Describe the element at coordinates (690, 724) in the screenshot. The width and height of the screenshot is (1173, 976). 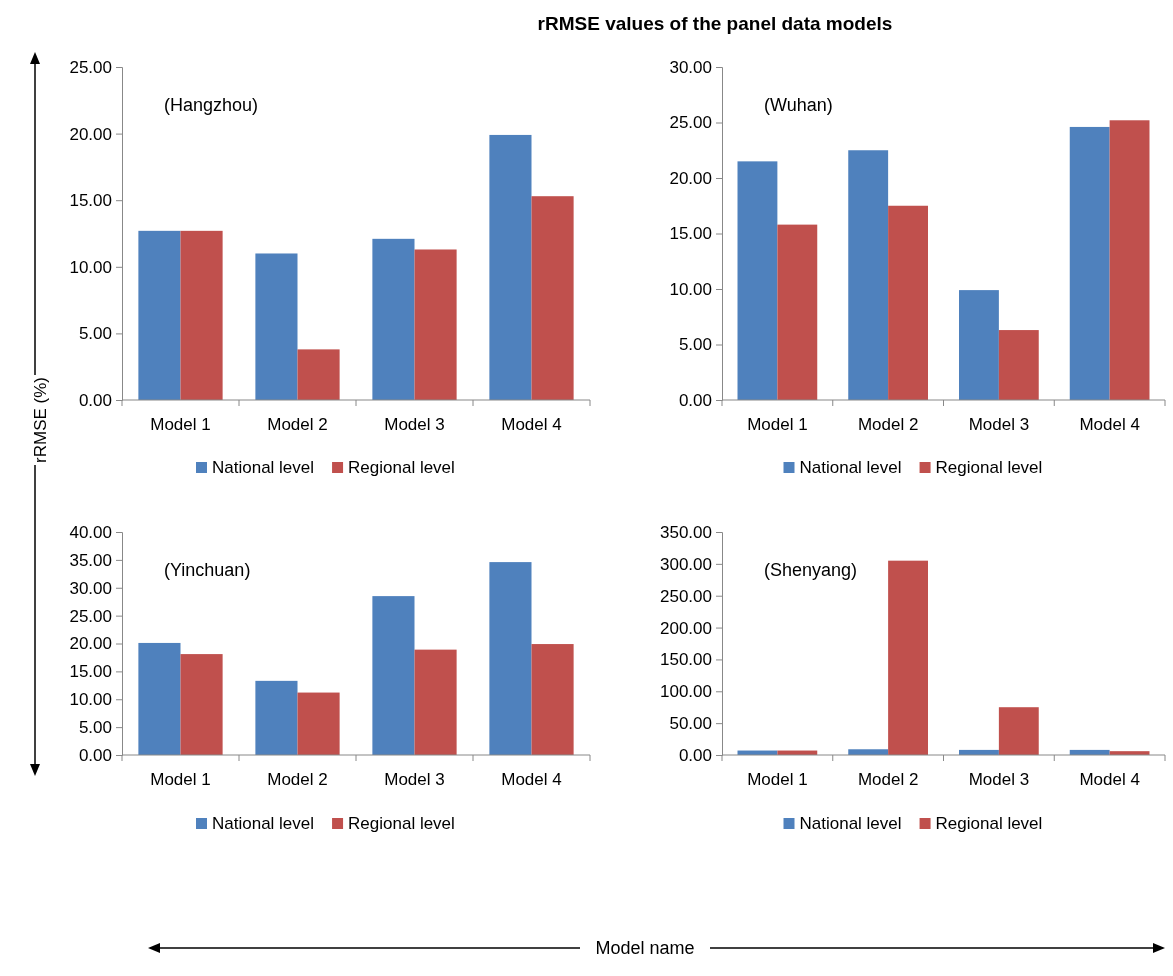
I see `y-tick-label: 50.00` at that location.